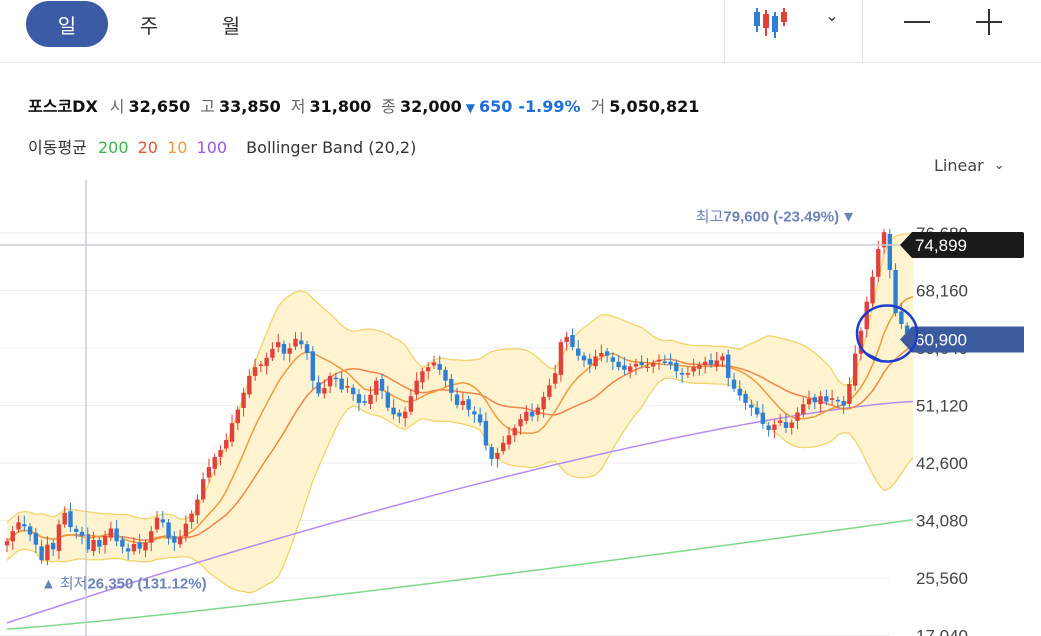 This screenshot has width=1041, height=636. What do you see at coordinates (942, 463) in the screenshot?
I see `y-tick-label: 42,600` at bounding box center [942, 463].